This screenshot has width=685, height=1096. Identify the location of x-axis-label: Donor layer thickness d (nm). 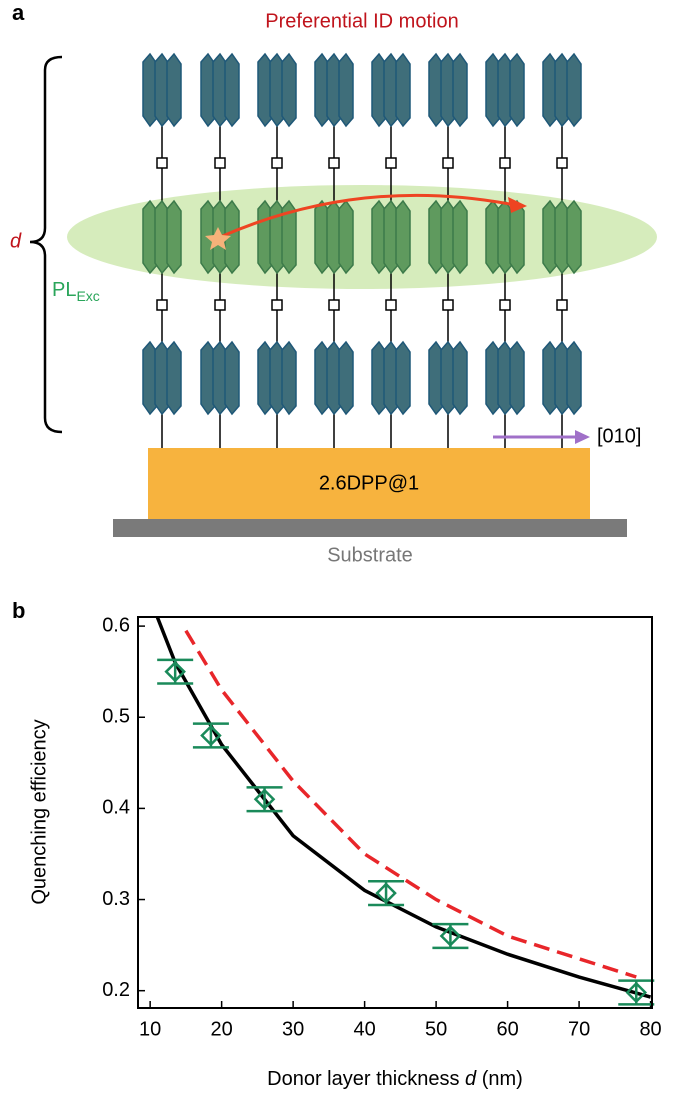
(395, 1079).